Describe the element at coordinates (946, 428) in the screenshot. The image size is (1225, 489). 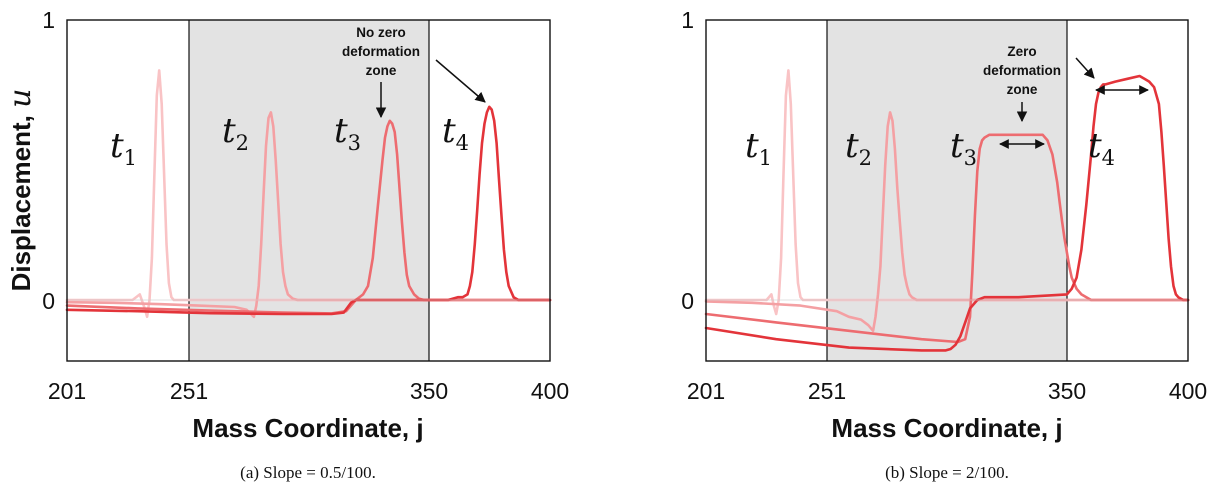
I see `panel-b-x-axis-label: Mass Coordinate, j` at that location.